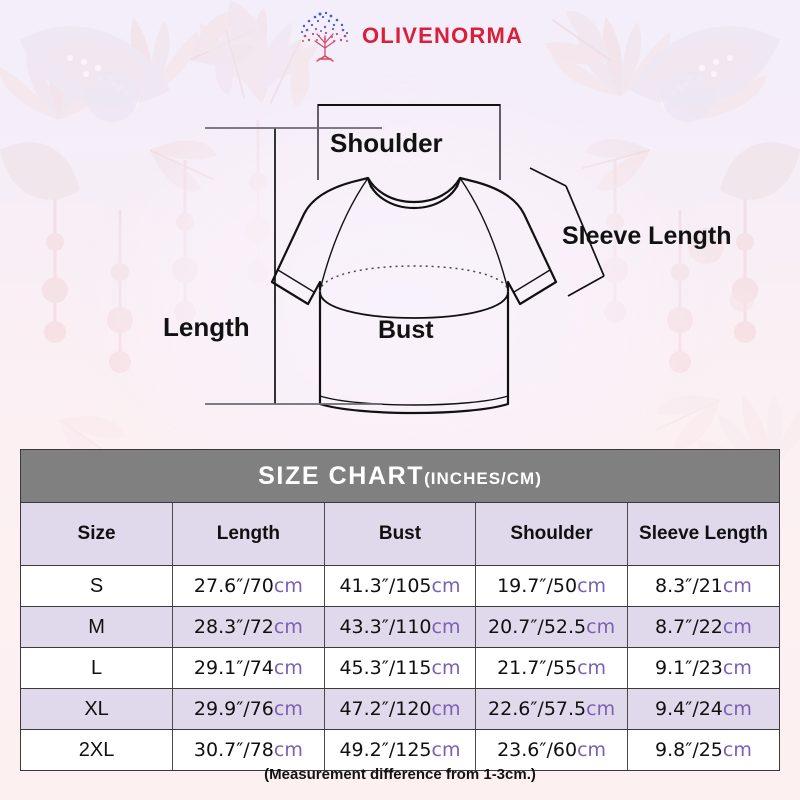 This screenshot has height=800, width=800. I want to click on brand-logo: OLIVENORMA, so click(409, 36).